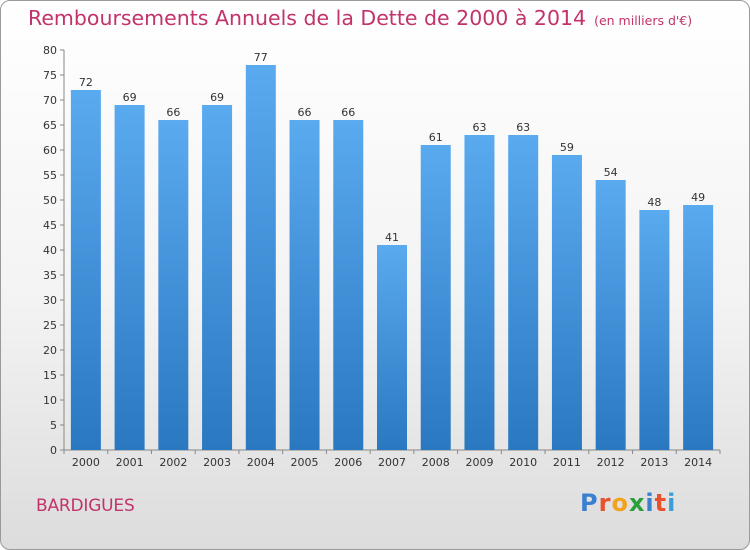  I want to click on value-label-2013: 48, so click(654, 202).